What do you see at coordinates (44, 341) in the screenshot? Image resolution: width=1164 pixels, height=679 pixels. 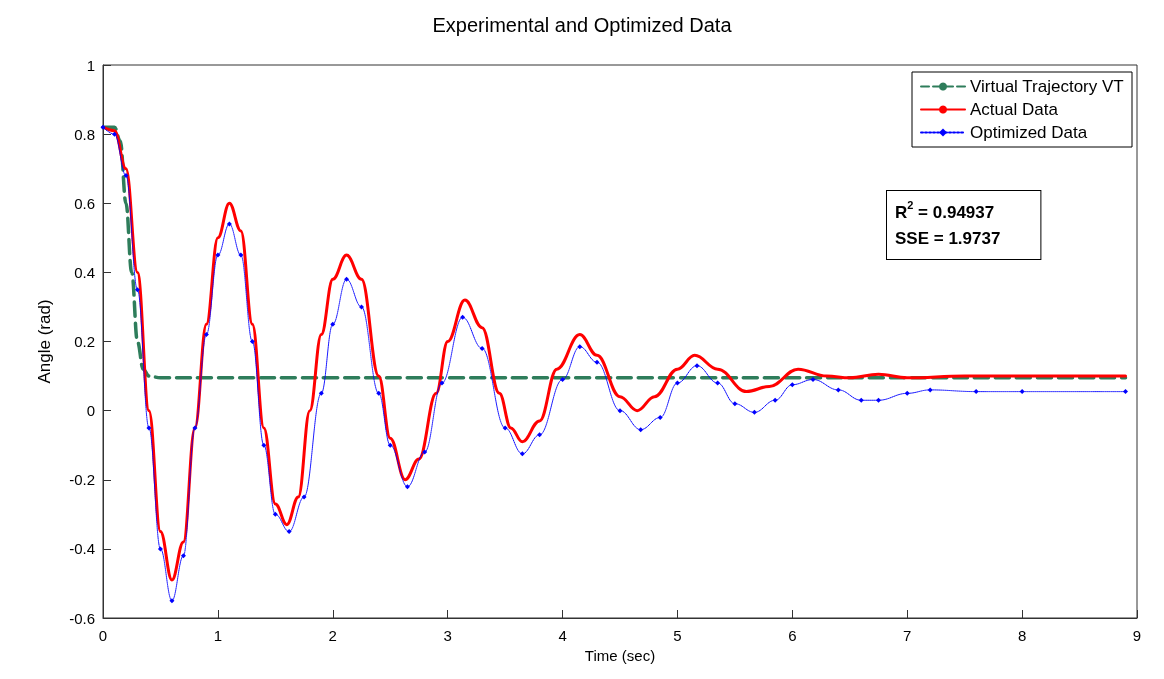 I see `y-axis-title: Angle (rad)` at bounding box center [44, 341].